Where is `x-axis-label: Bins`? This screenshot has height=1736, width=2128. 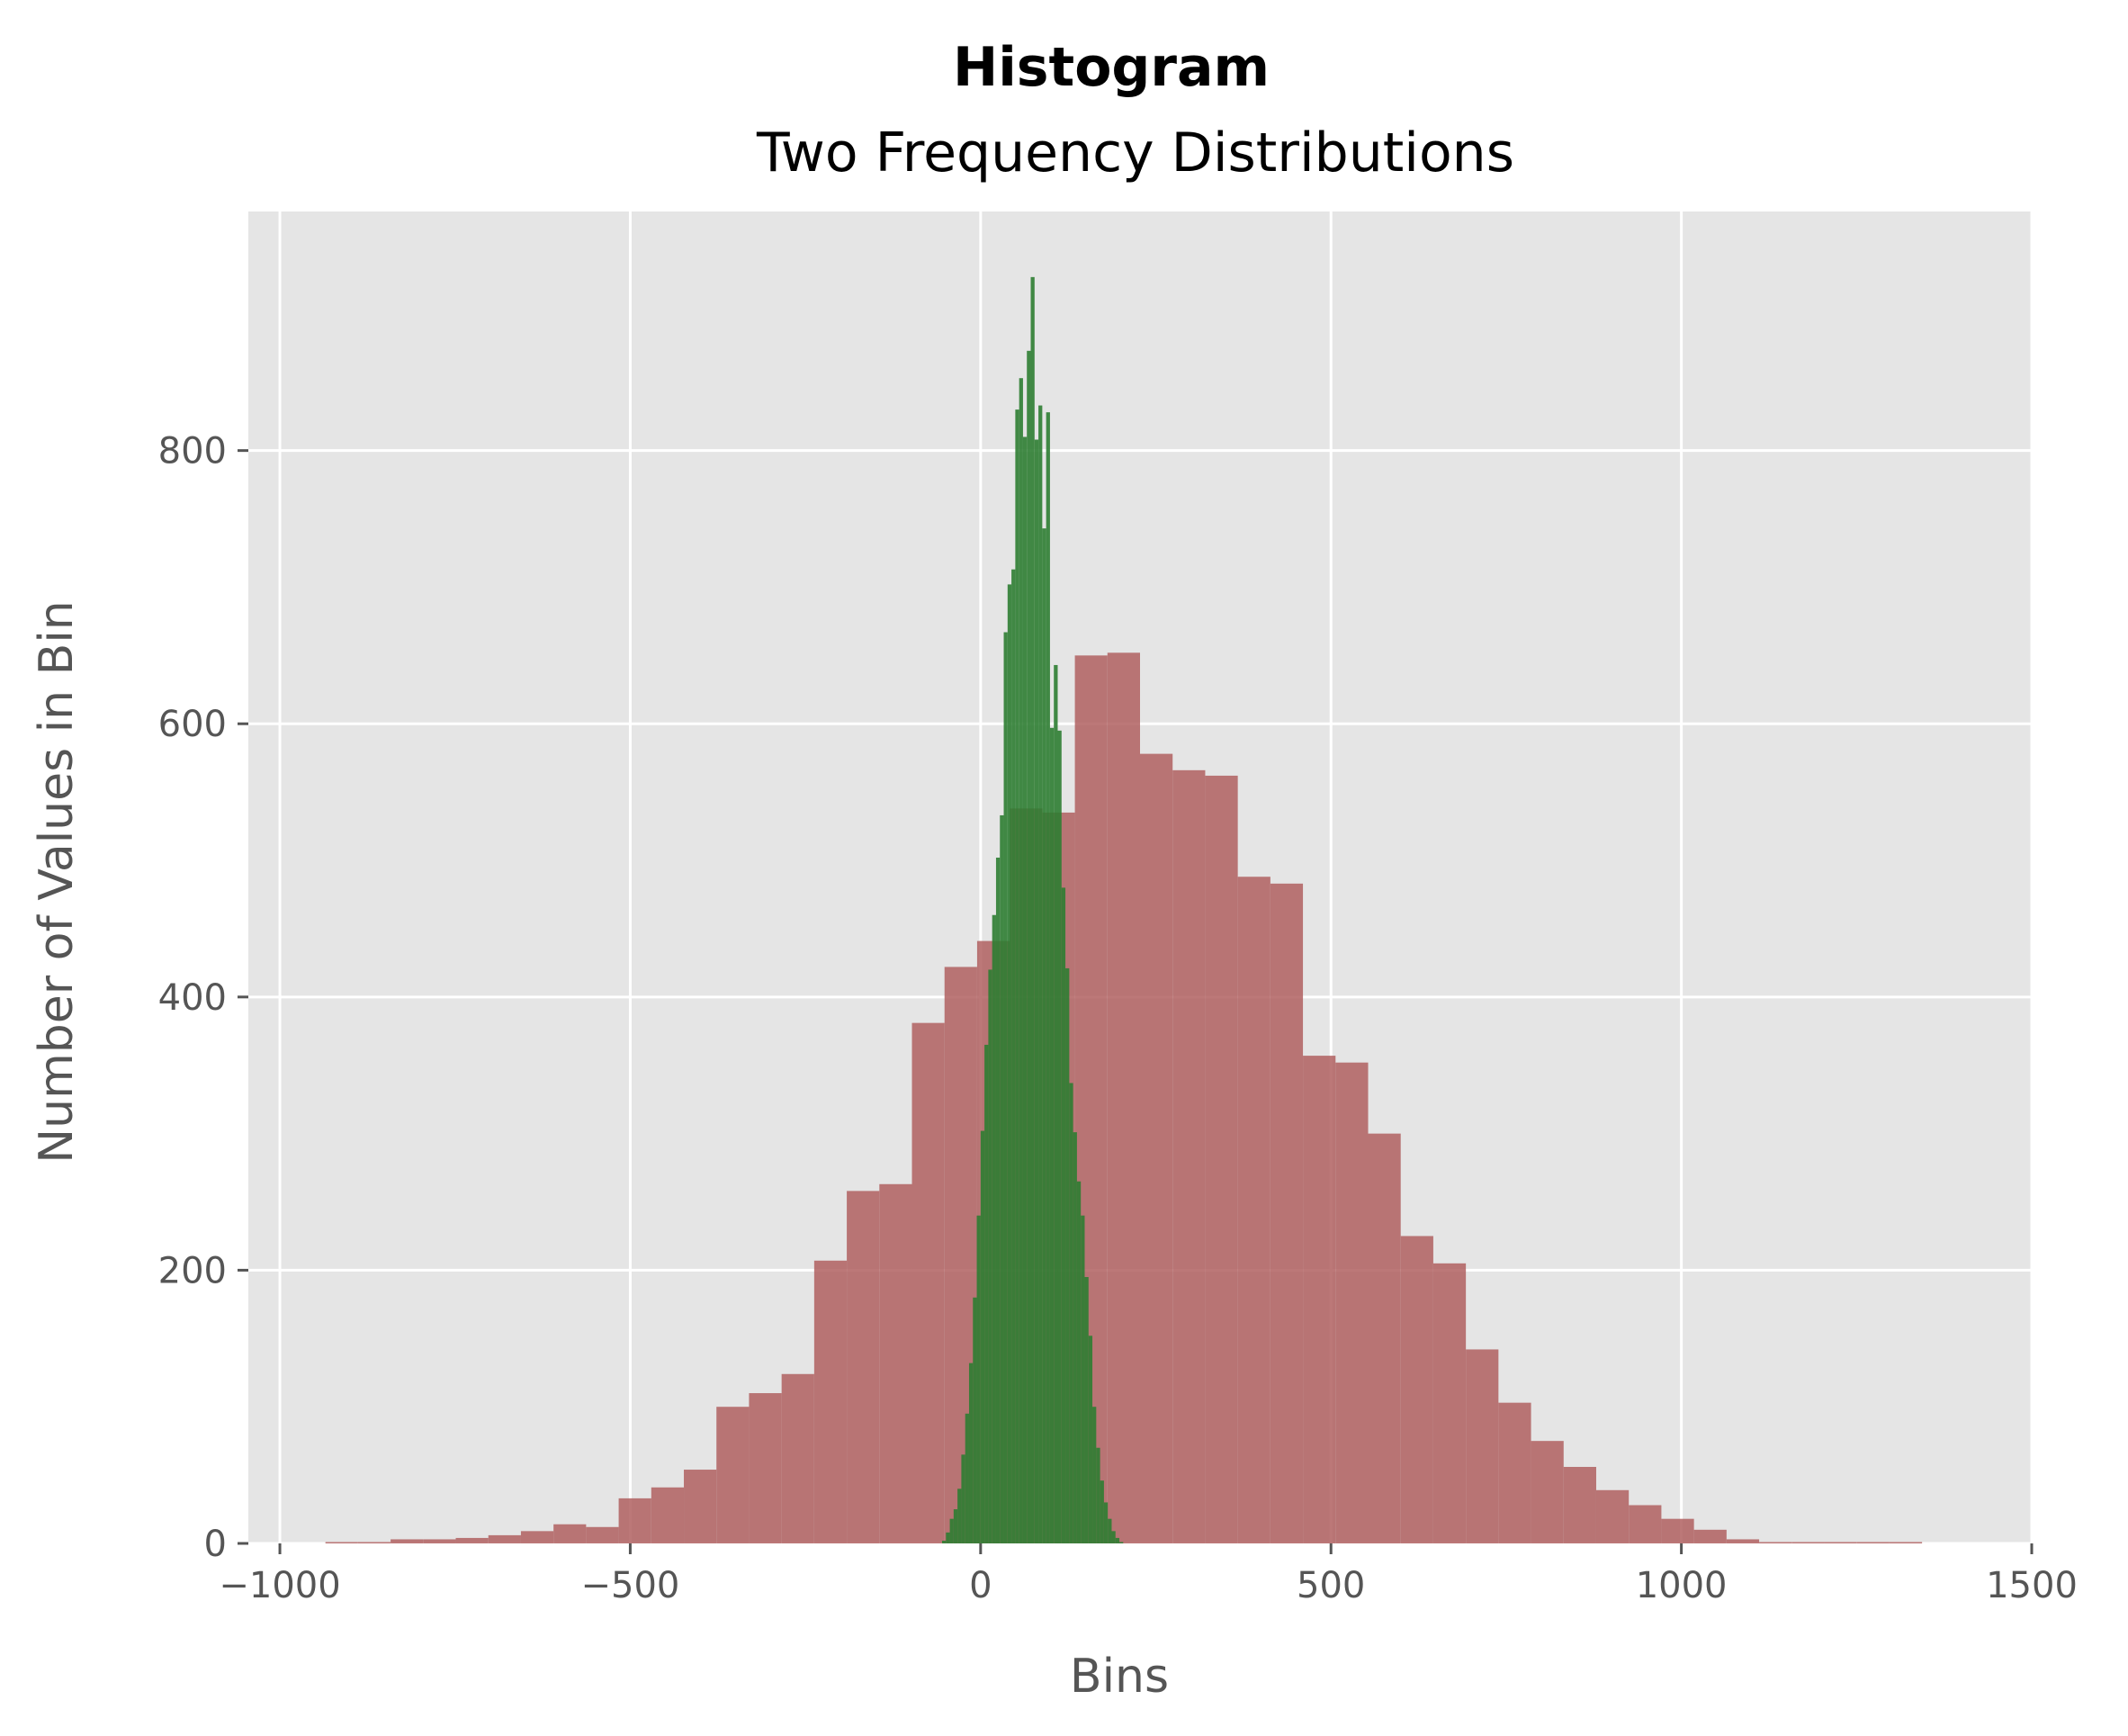
x-axis-label: Bins is located at coordinates (1119, 1677).